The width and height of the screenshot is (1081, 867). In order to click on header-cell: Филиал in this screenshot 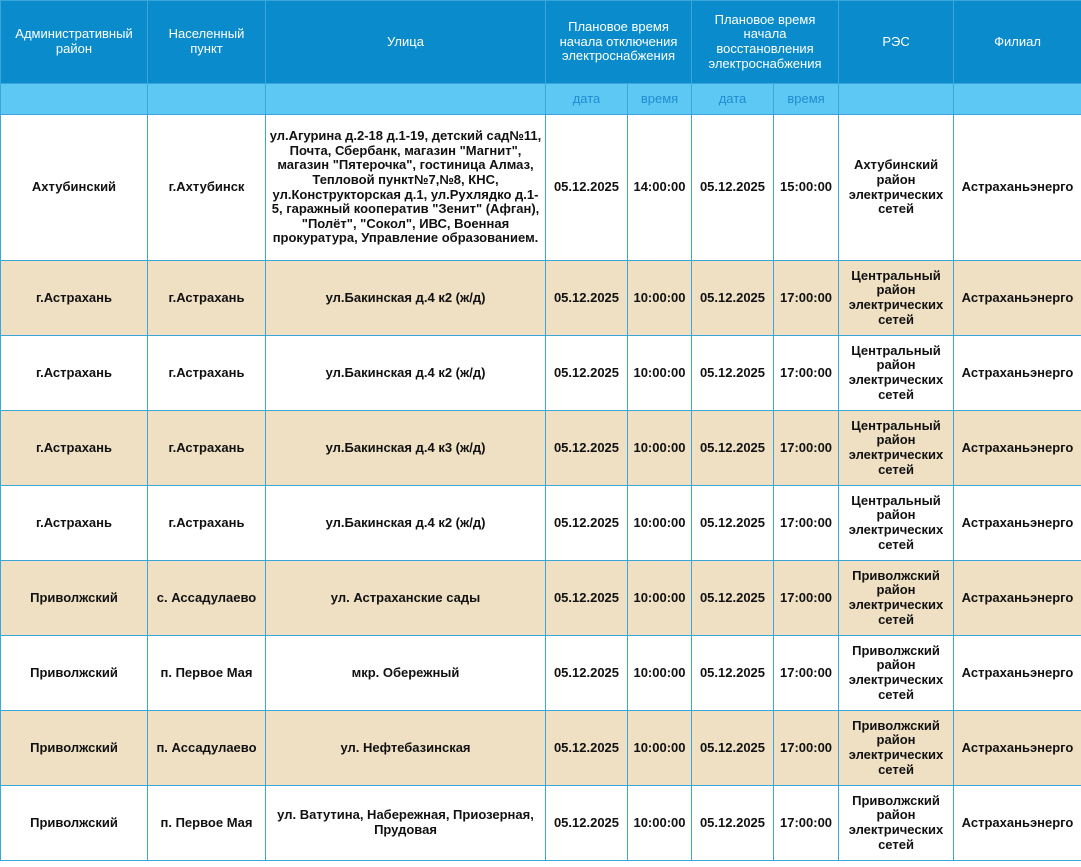, I will do `click(1017, 42)`.